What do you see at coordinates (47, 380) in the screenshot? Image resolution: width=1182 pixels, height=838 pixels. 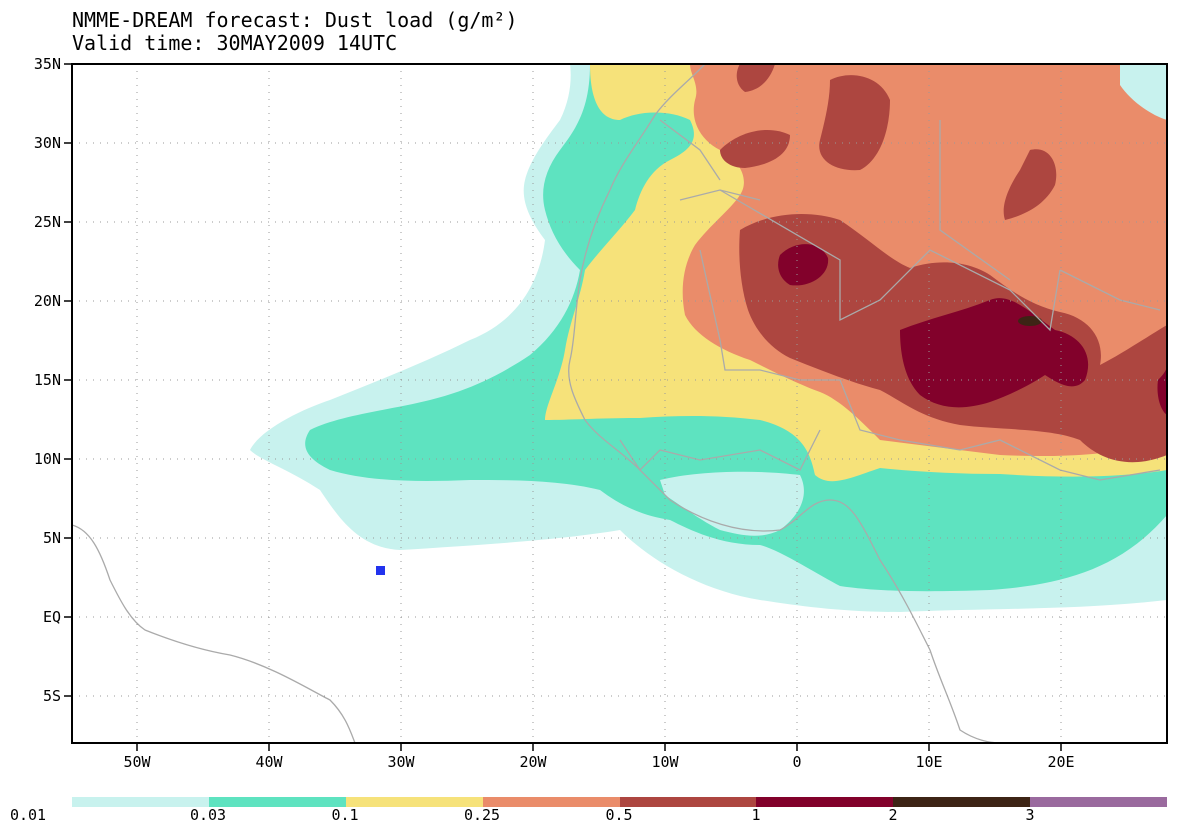 I see `lat-label: 15N` at bounding box center [47, 380].